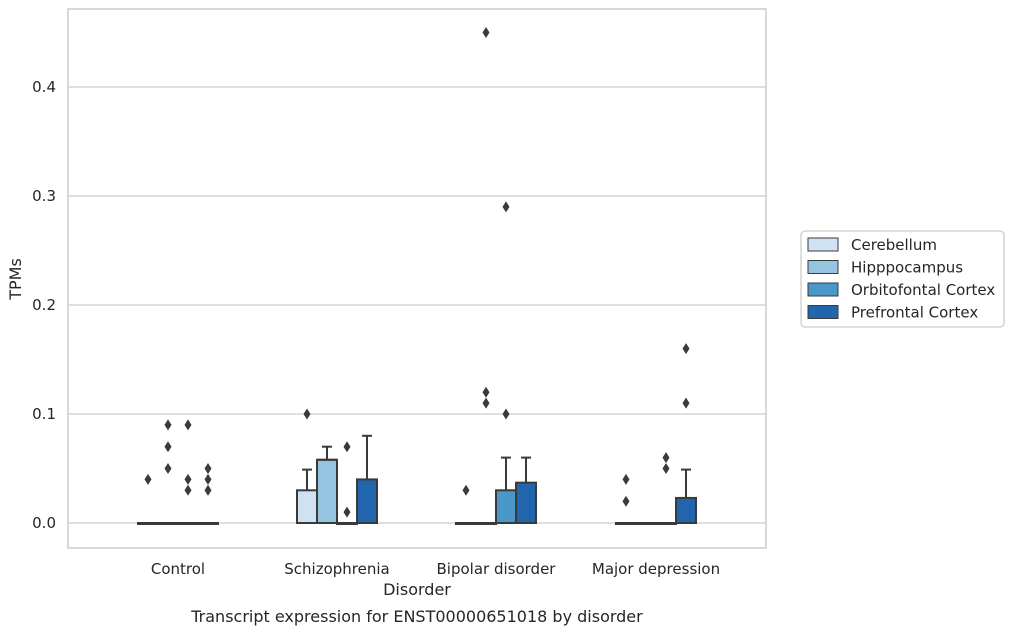 This screenshot has width=1014, height=634. Describe the element at coordinates (44, 87) in the screenshot. I see `y-tick-label: 0.4` at that location.